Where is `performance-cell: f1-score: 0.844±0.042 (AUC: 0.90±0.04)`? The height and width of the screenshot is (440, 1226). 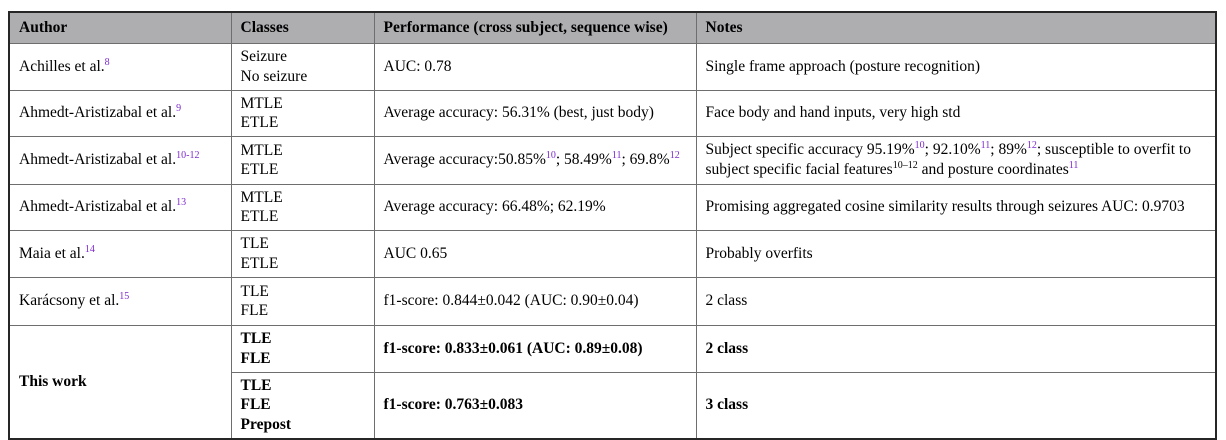
performance-cell: f1-score: 0.844±0.042 (AUC: 0.90±0.04) is located at coordinates (535, 301).